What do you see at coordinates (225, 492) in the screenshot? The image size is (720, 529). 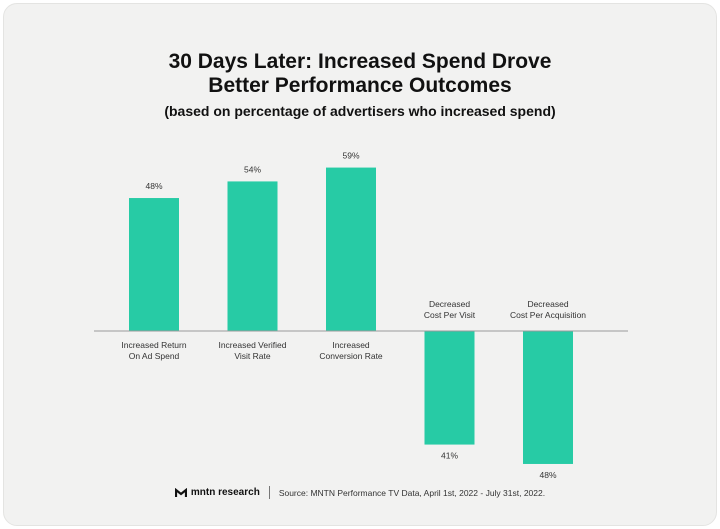 I see `logo-text: mntn research` at bounding box center [225, 492].